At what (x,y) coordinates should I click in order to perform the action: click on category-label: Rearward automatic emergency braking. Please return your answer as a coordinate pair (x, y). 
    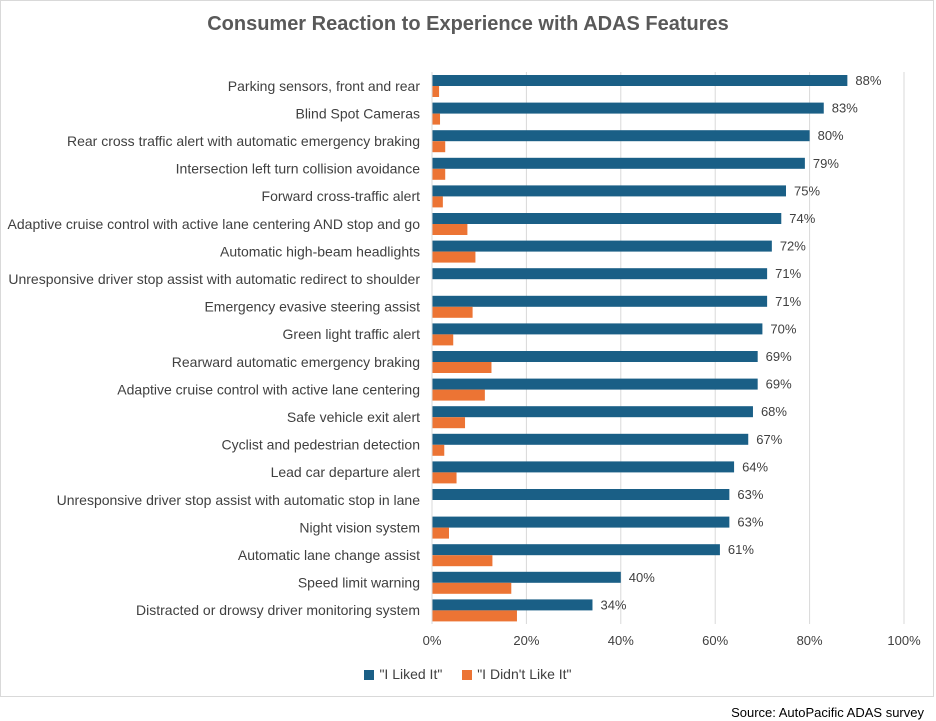
    Looking at the image, I should click on (296, 362).